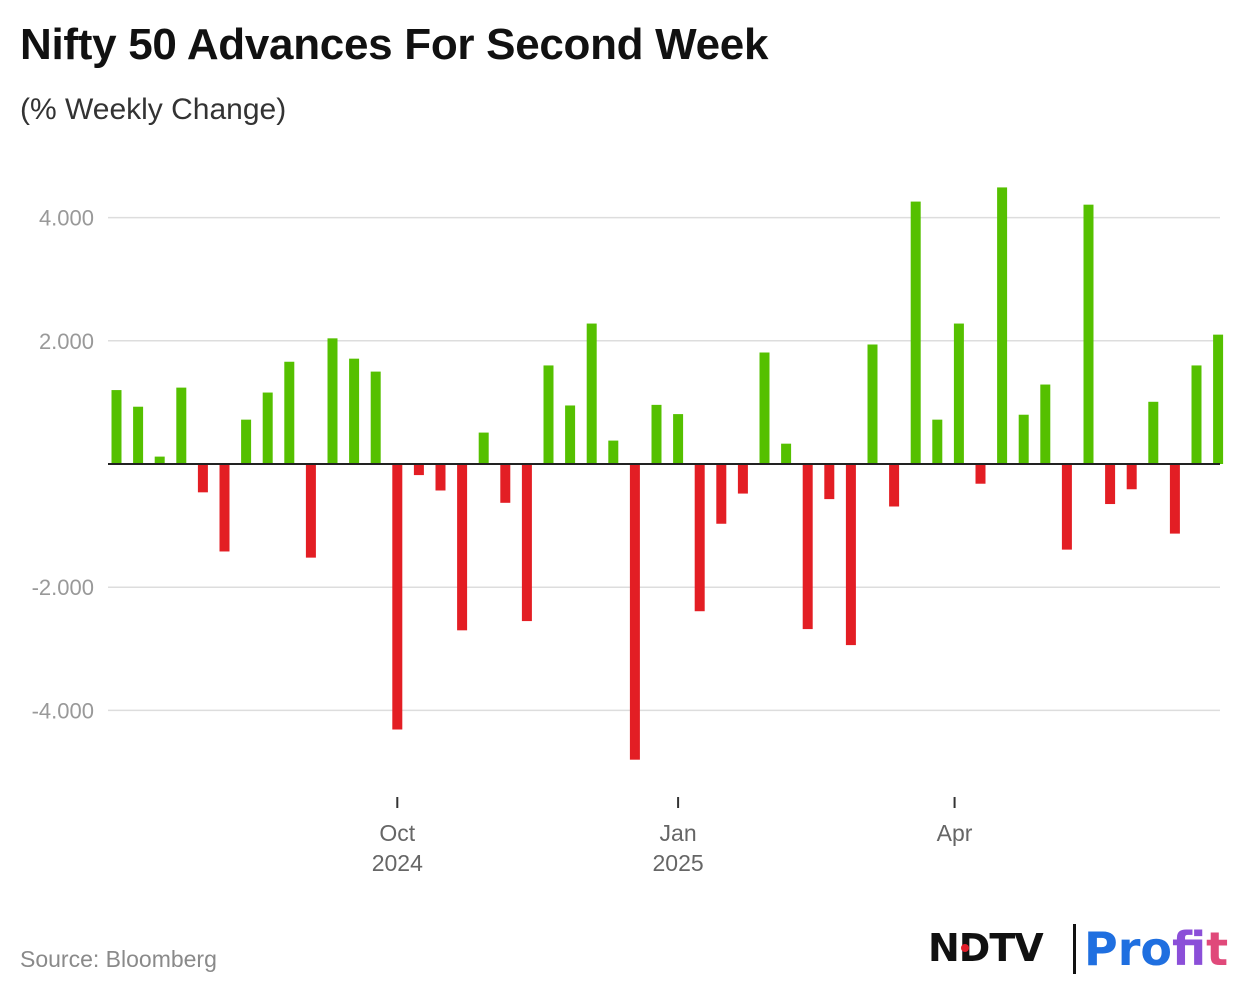  What do you see at coordinates (66, 341) in the screenshot?
I see `y-tick-label: 2.000` at bounding box center [66, 341].